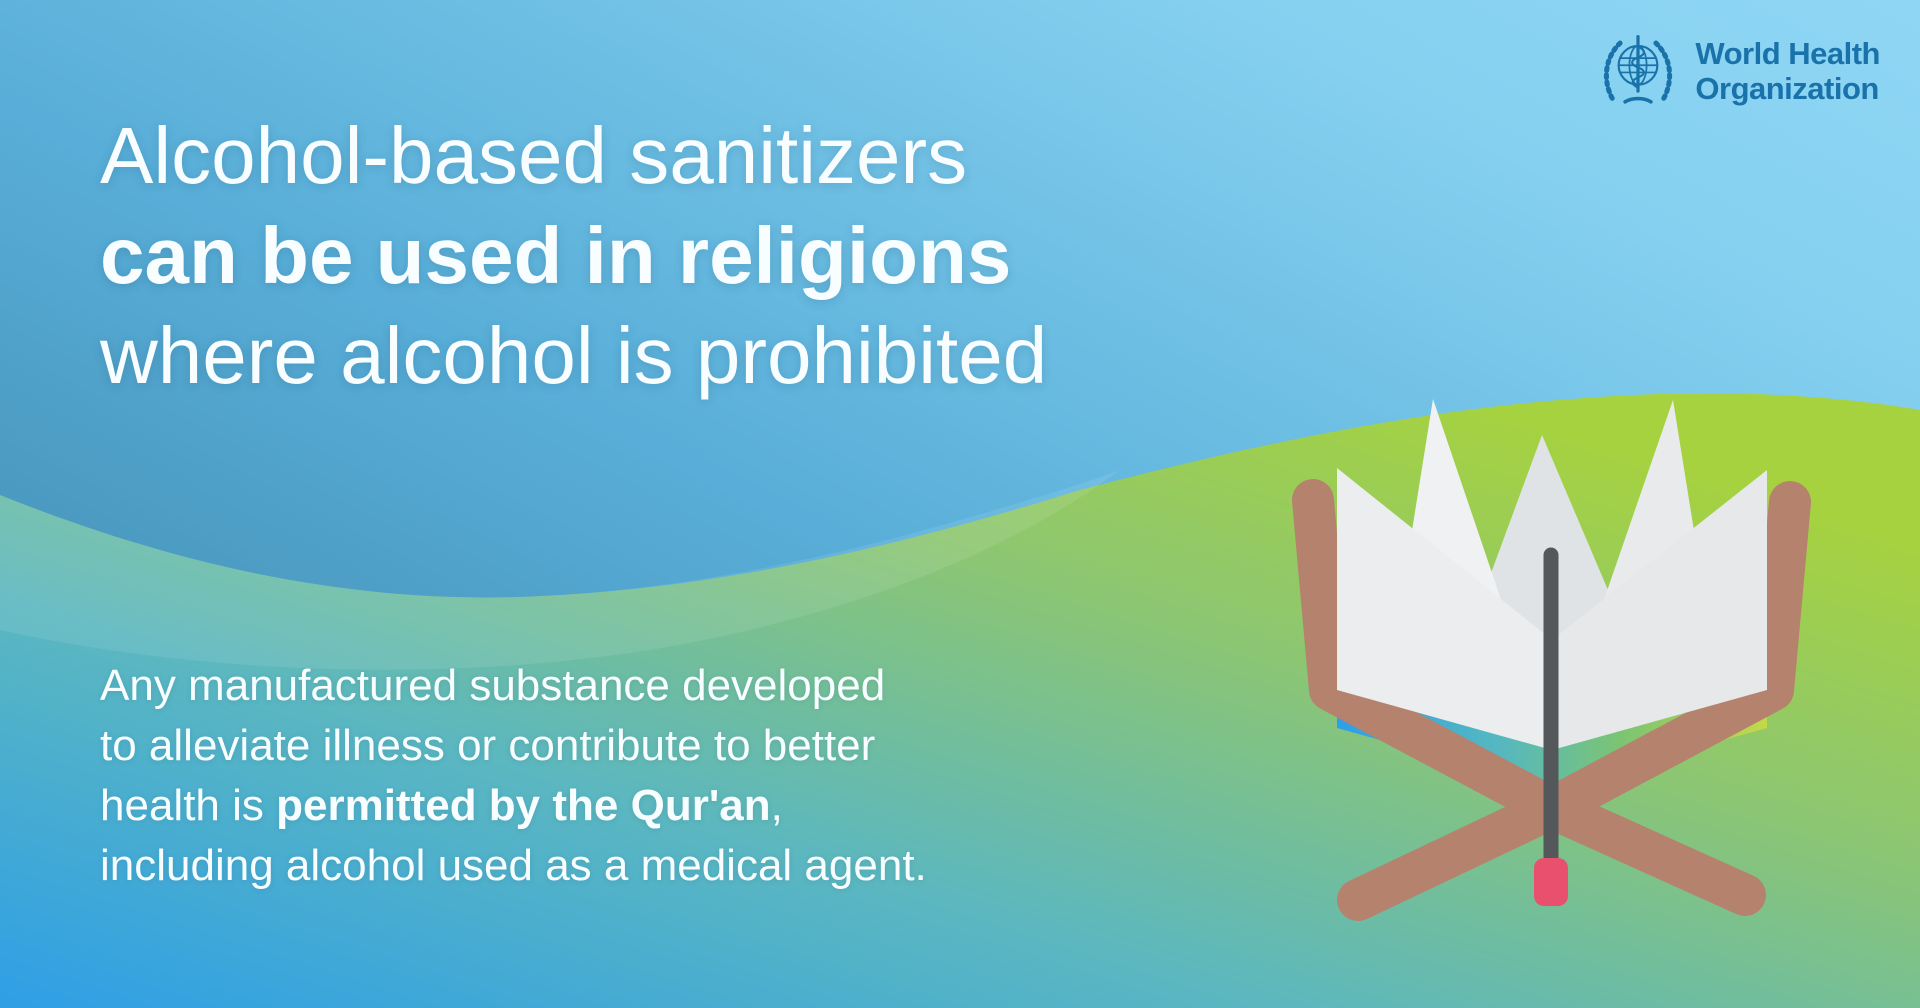  Describe the element at coordinates (1659, 610) in the screenshot. I see `book-page-right` at that location.